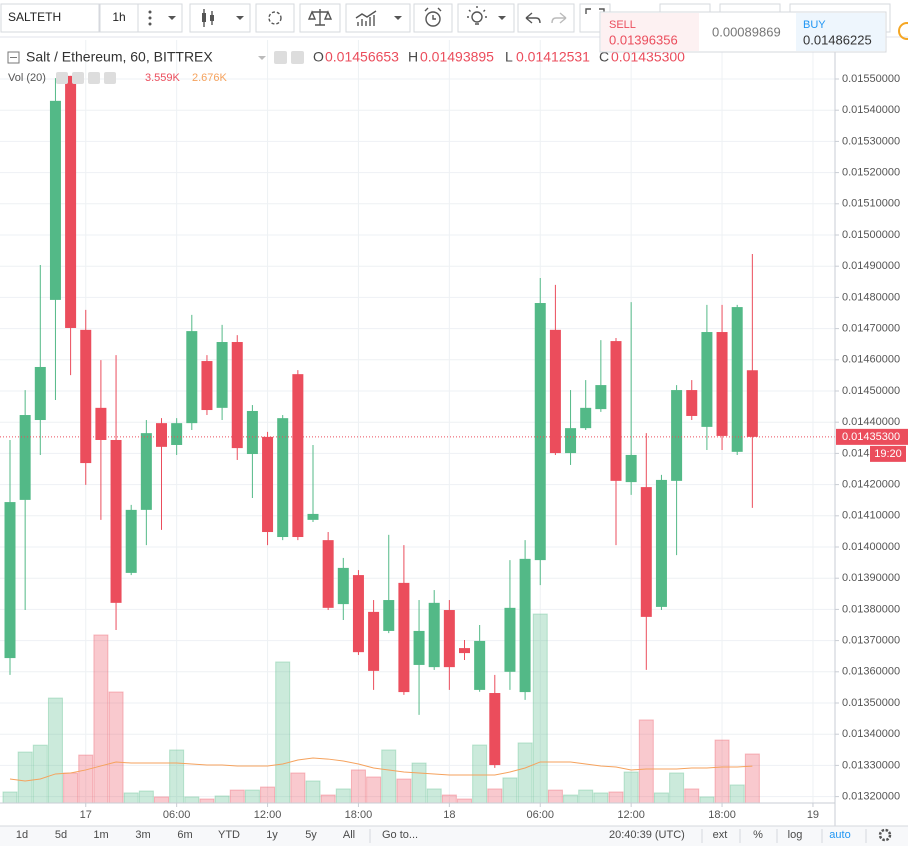 The height and width of the screenshot is (846, 908). Describe the element at coordinates (839, 835) in the screenshot. I see `option-button: auto` at that location.